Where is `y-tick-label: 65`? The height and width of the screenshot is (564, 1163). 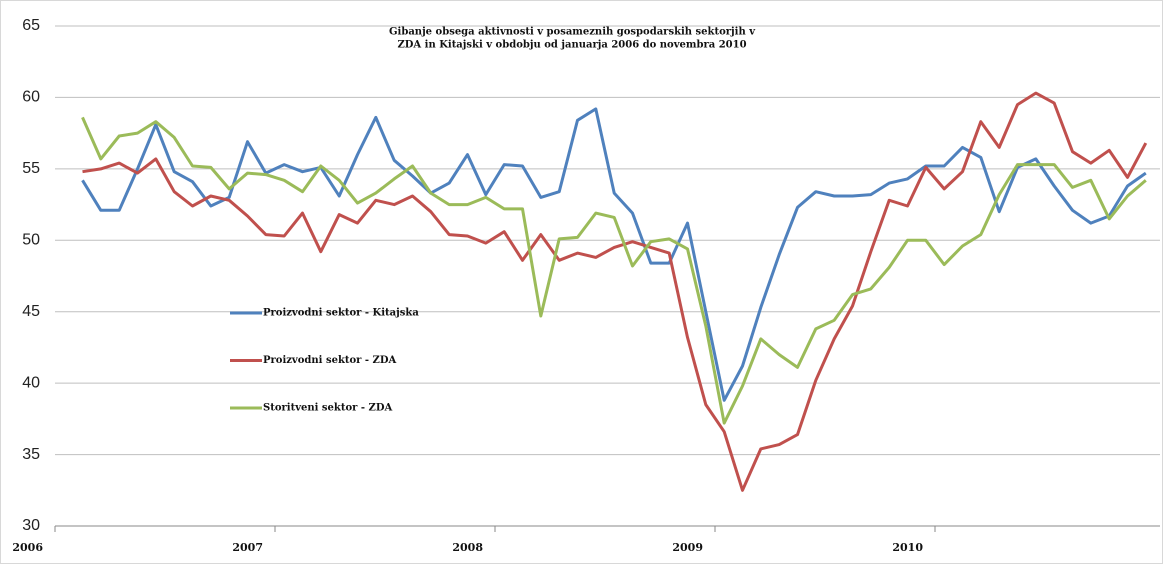 y-tick-label: 65 is located at coordinates (31, 25).